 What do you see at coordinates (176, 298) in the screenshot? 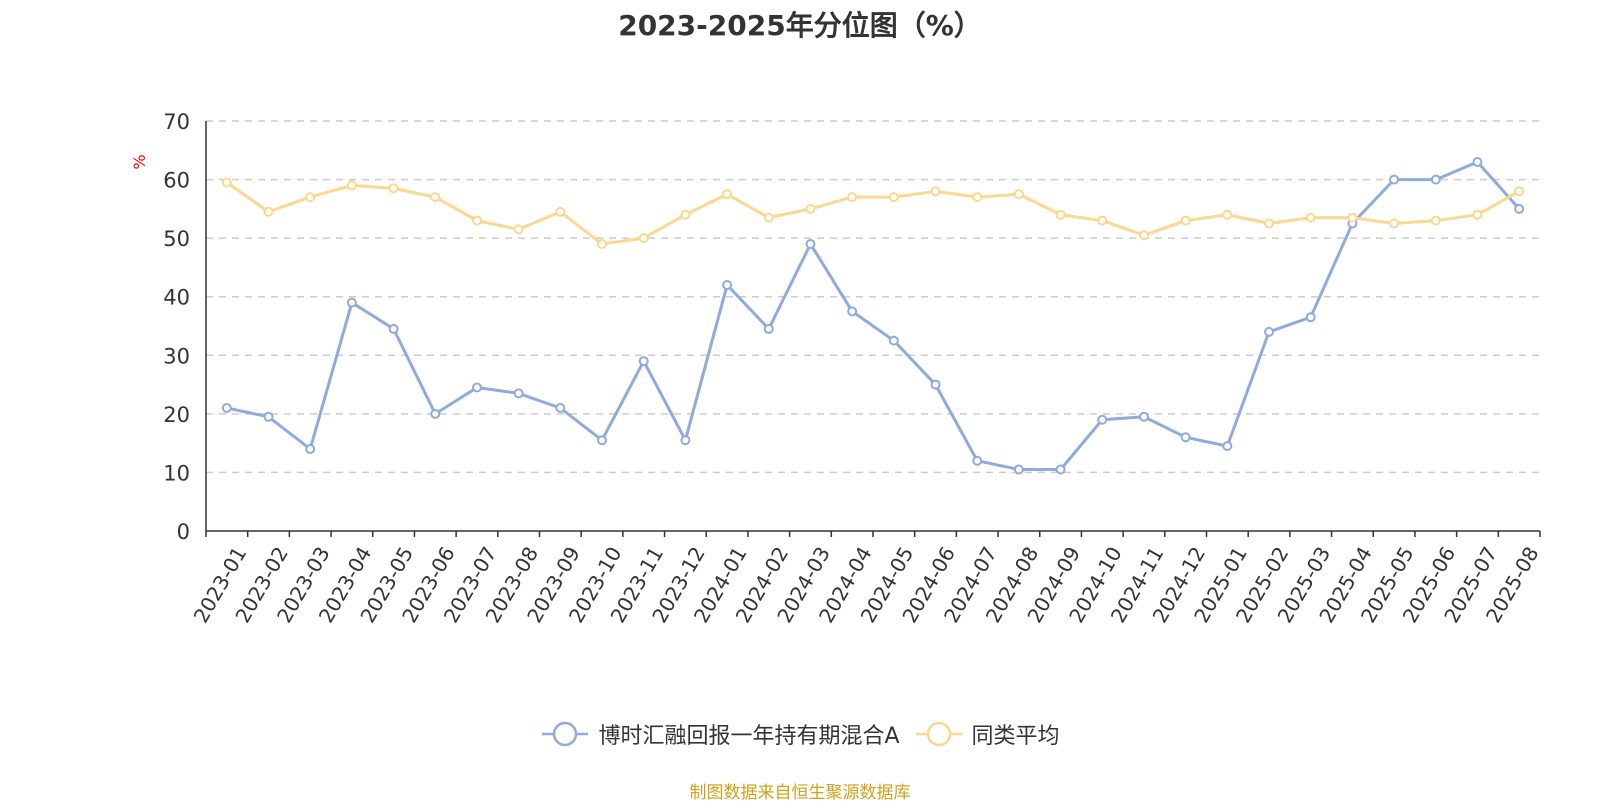
I see `y-tick-label: 40` at bounding box center [176, 298].